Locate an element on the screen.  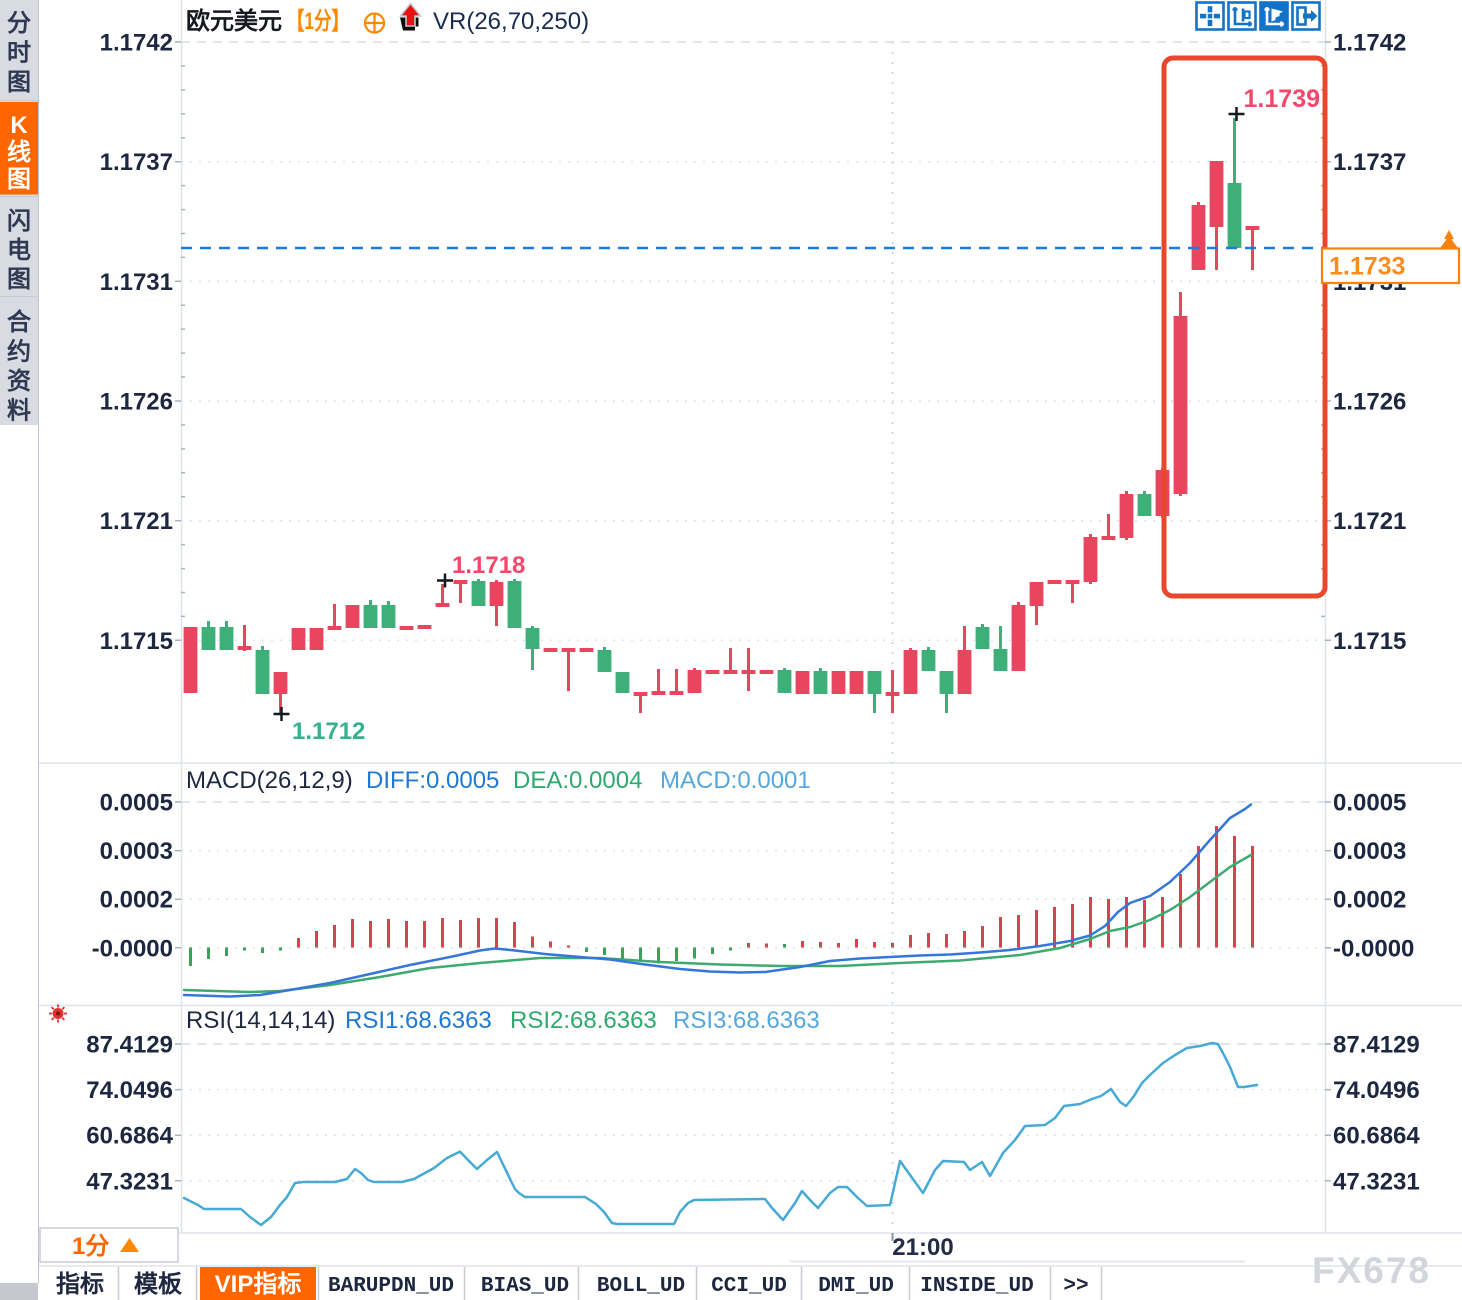
svg-text: 21:00 is located at coordinates (922, 1247).